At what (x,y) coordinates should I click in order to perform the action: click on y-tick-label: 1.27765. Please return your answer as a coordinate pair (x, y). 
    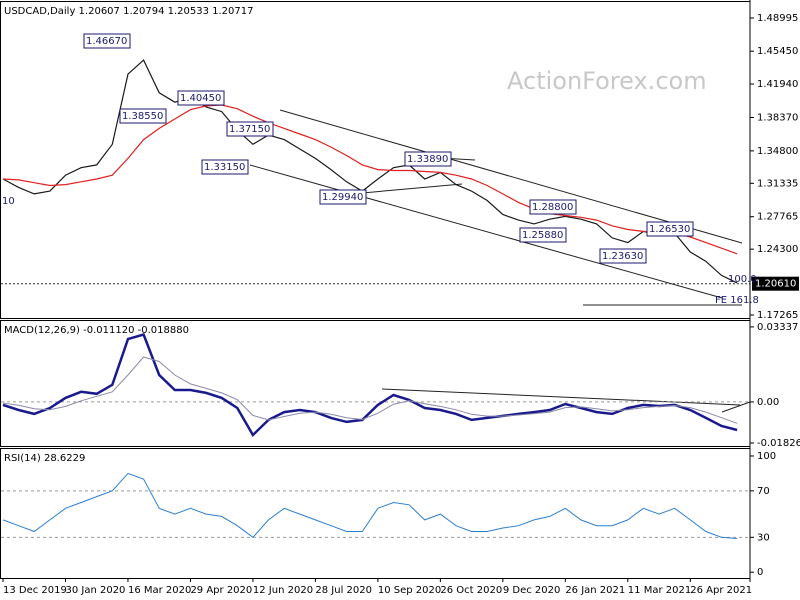
    Looking at the image, I should click on (777, 217).